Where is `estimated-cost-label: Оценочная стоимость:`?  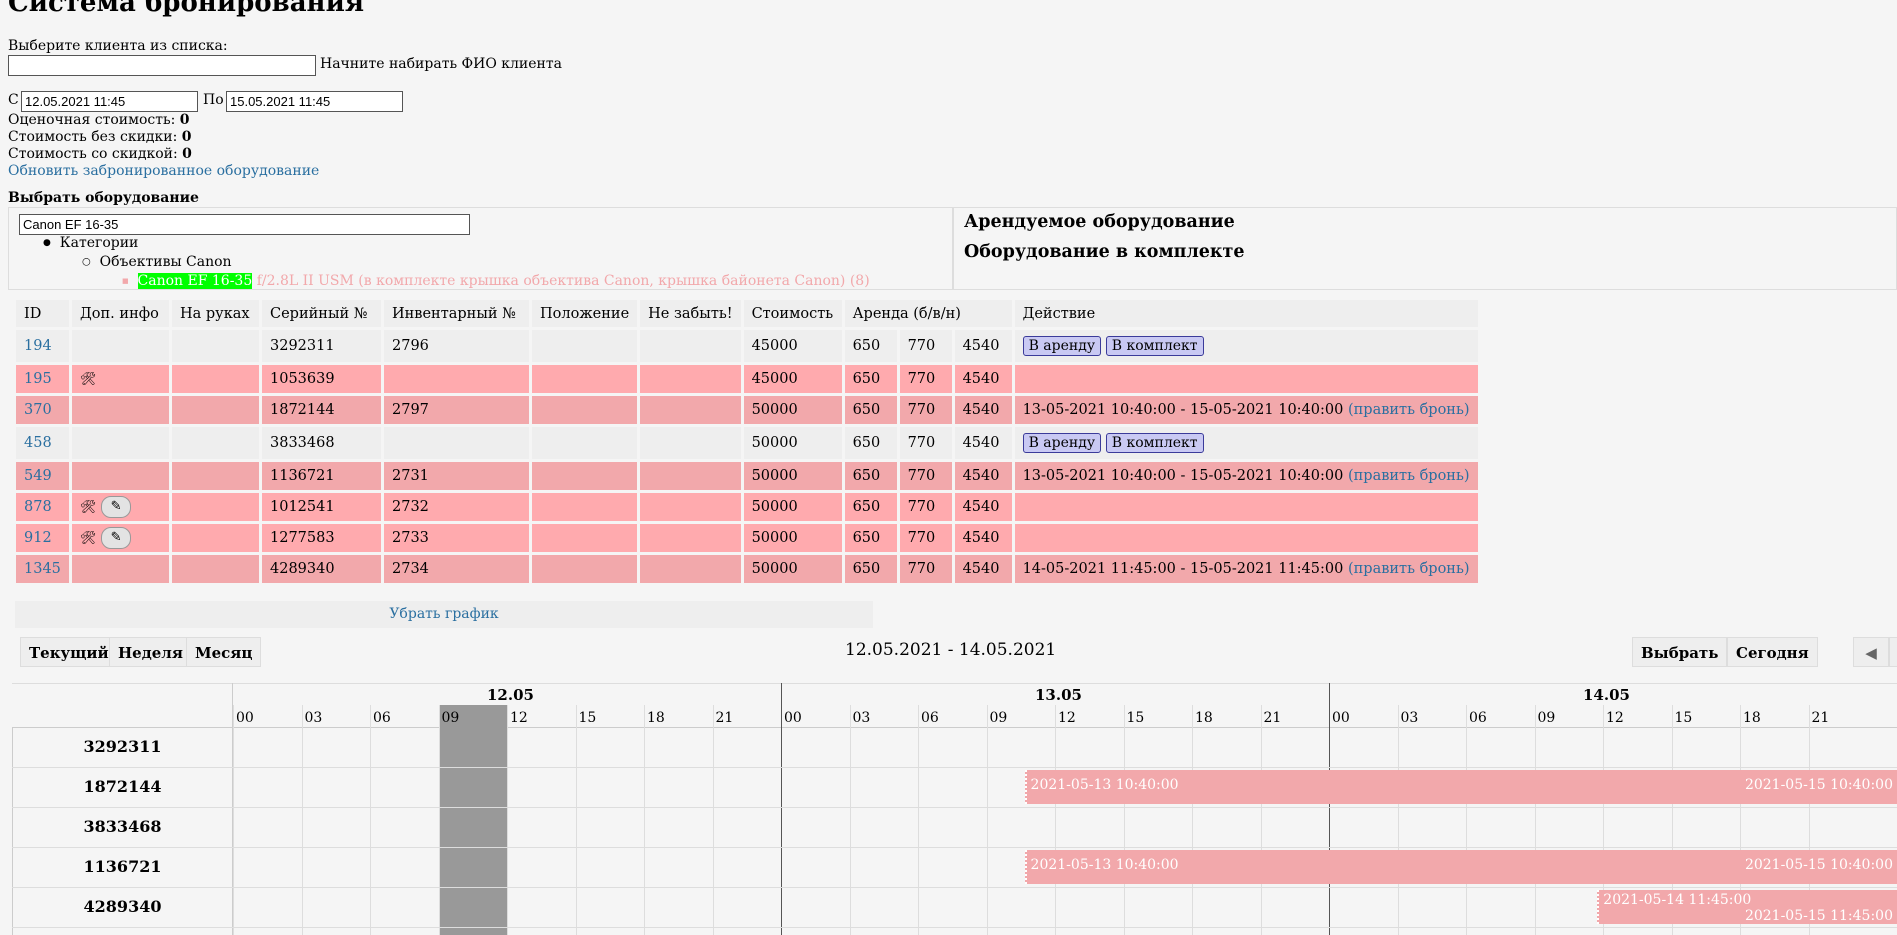 estimated-cost-label: Оценочная стоимость: is located at coordinates (92, 120).